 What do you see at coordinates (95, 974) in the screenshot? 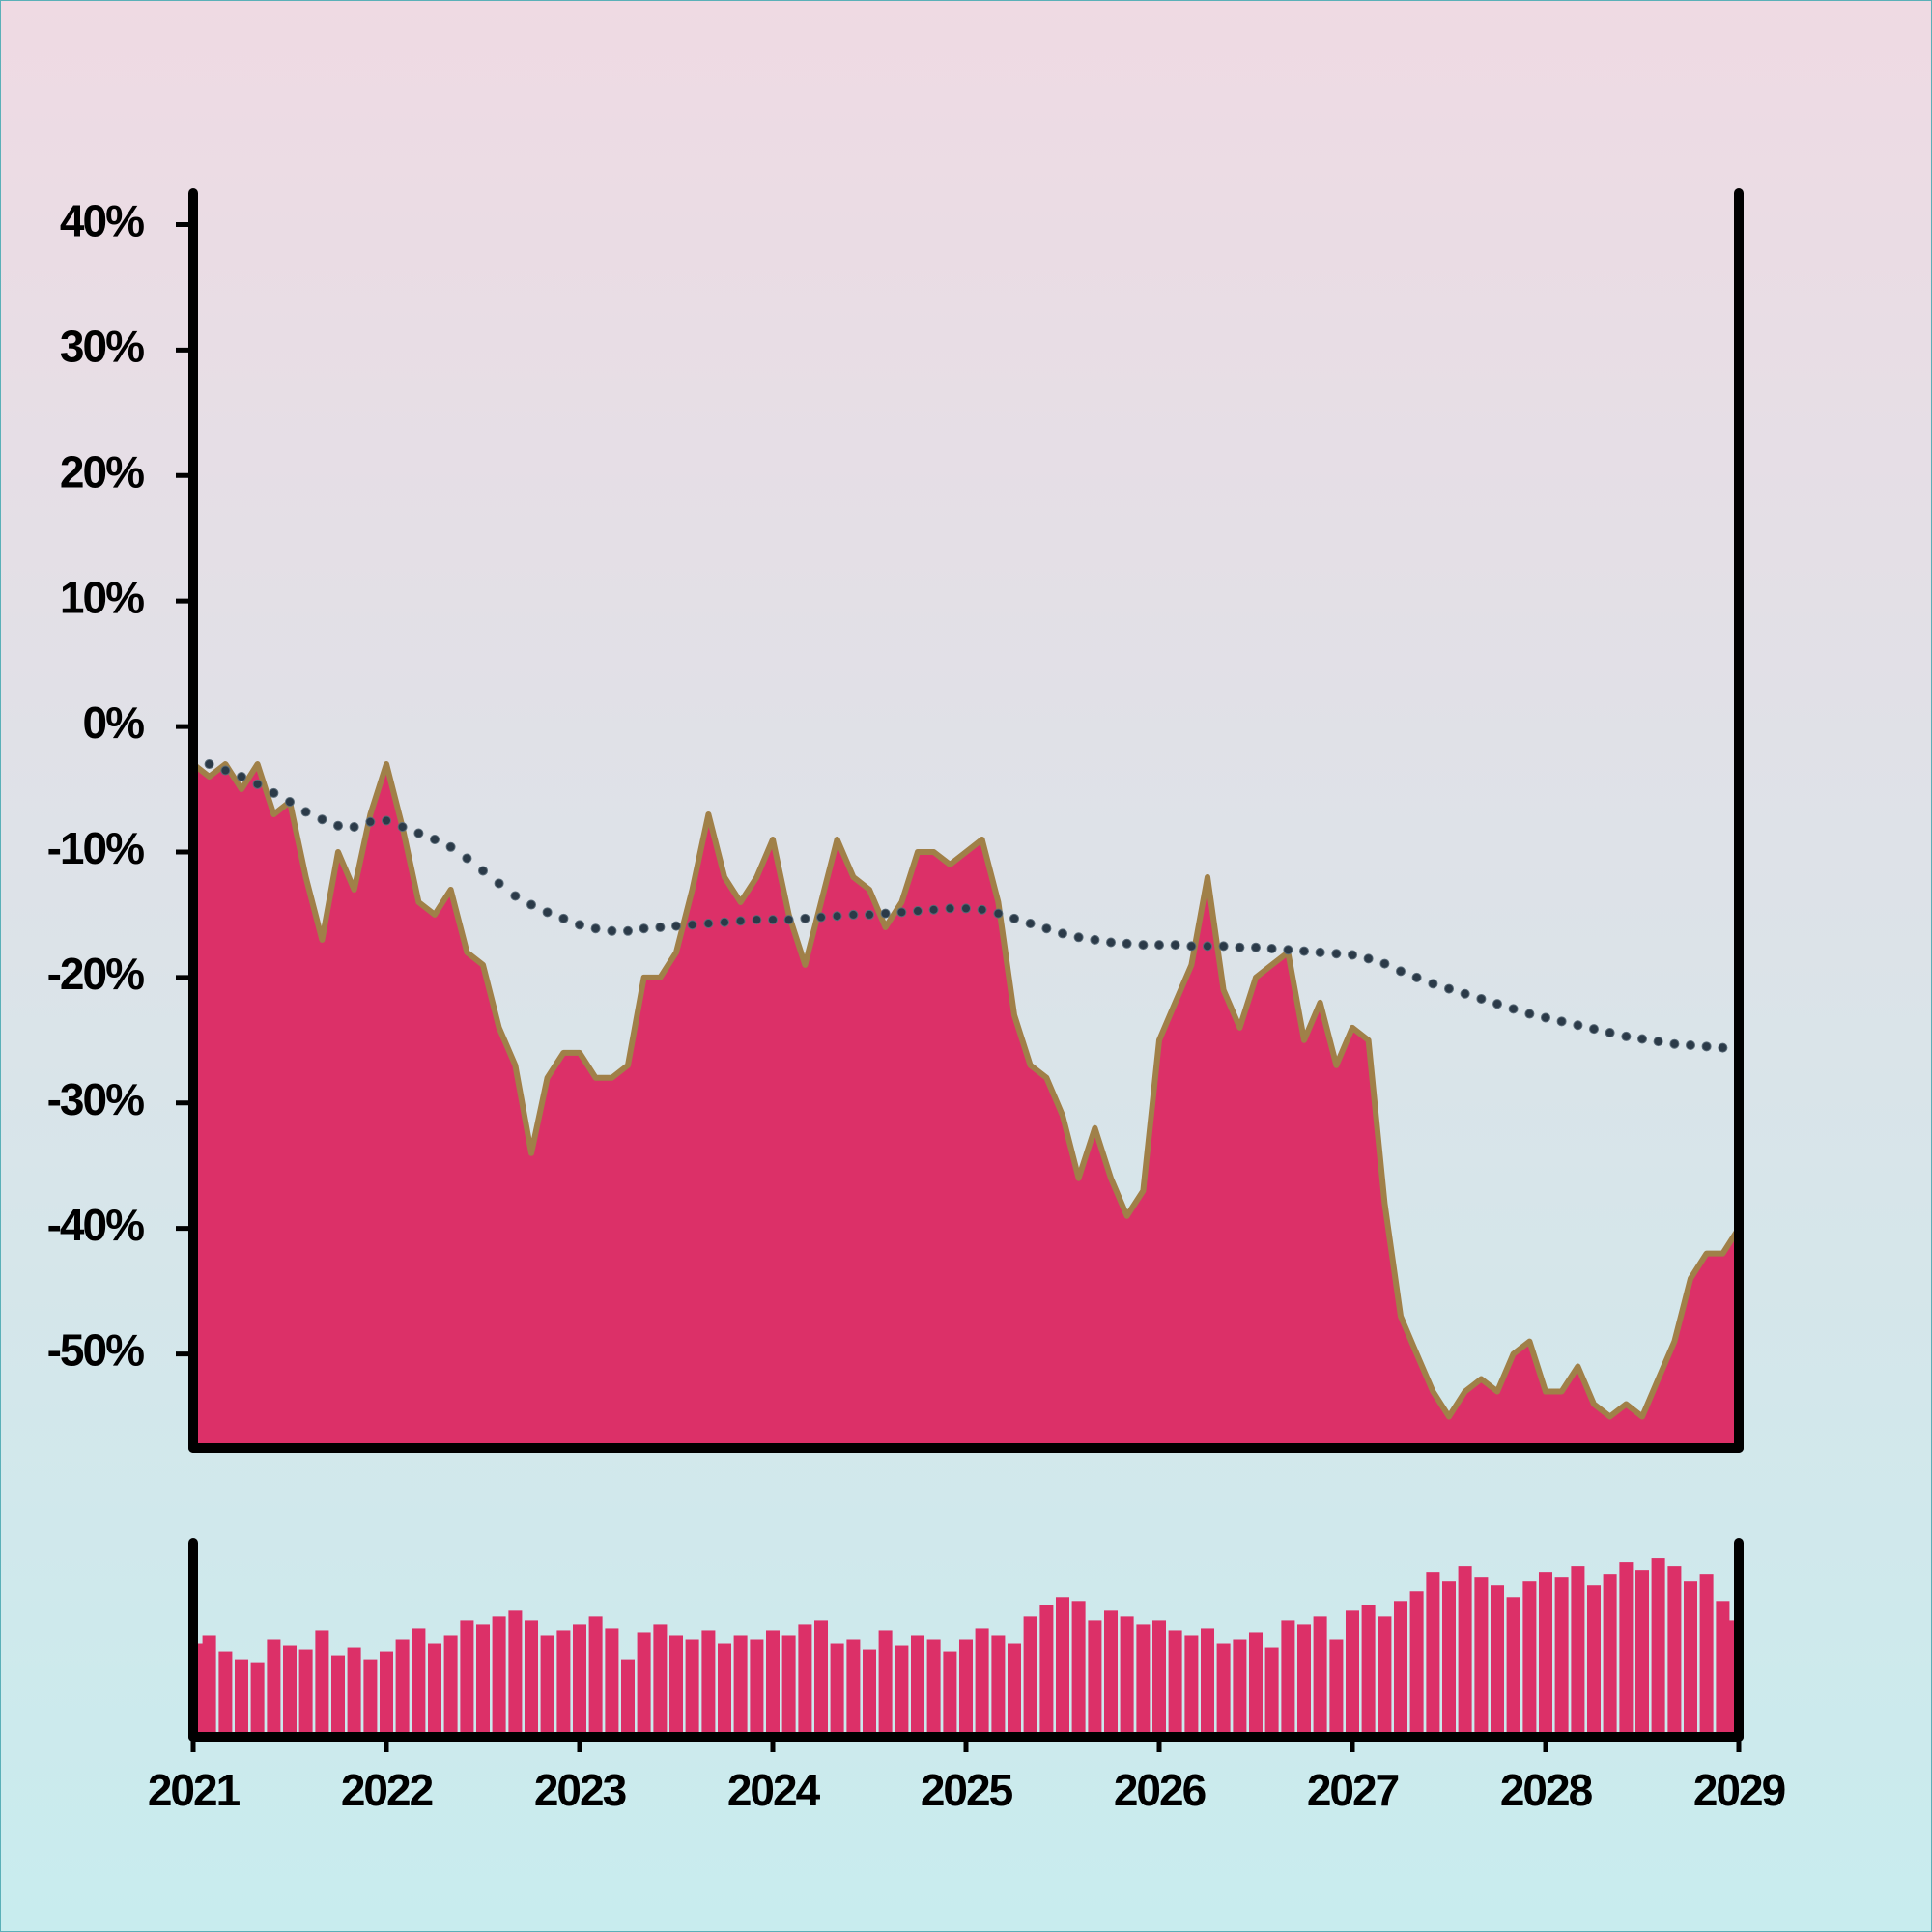
I see `y-tick-label: -20%` at bounding box center [95, 974].